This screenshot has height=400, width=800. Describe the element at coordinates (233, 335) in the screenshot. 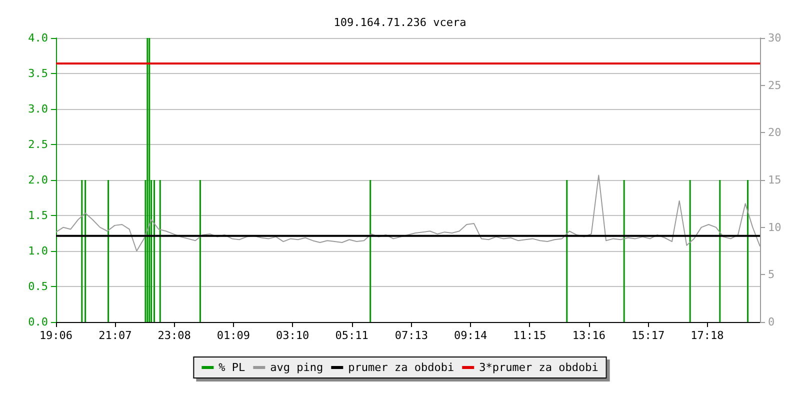

I see `x-tick-label: 01:09` at that location.